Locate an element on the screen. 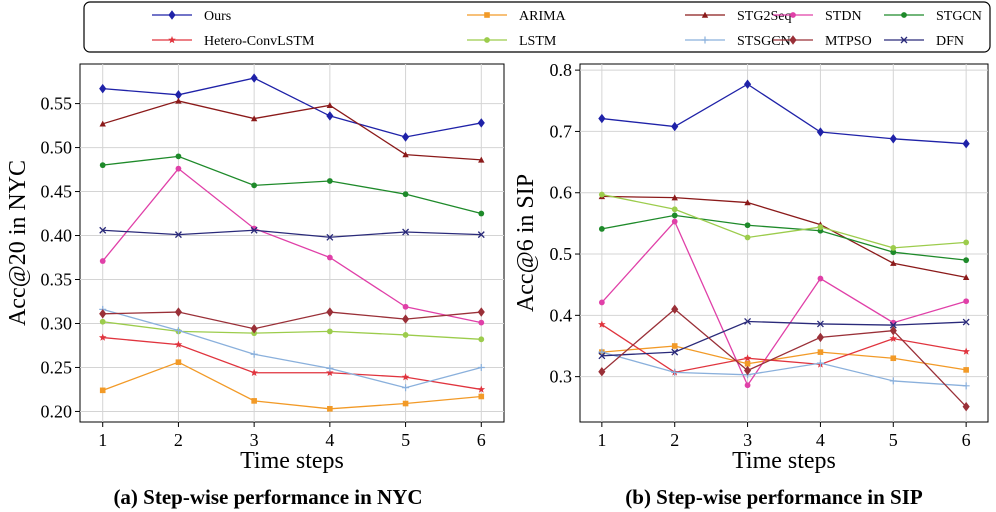  x-tick-label-nyc: 6 is located at coordinates (481, 440).